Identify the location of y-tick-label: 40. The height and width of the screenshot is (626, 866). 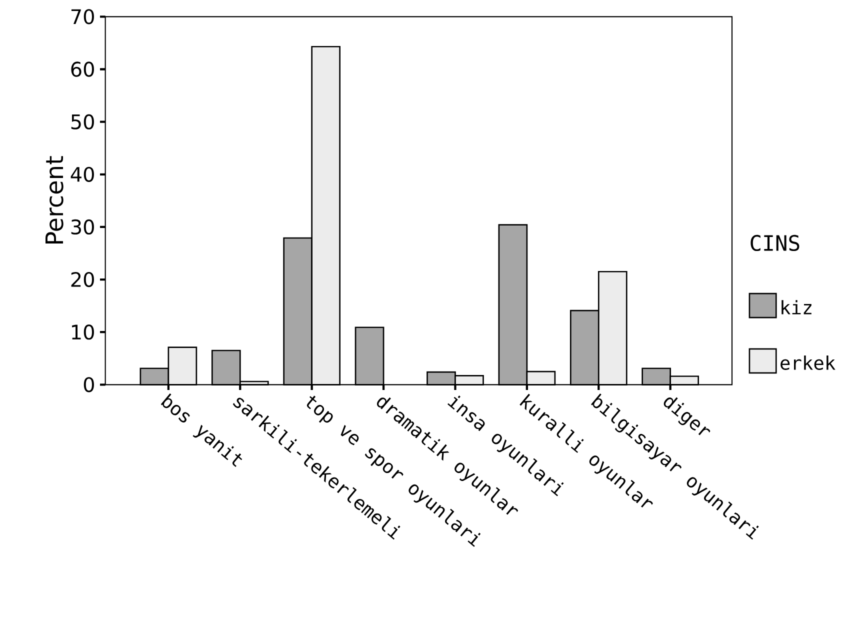
(82, 174).